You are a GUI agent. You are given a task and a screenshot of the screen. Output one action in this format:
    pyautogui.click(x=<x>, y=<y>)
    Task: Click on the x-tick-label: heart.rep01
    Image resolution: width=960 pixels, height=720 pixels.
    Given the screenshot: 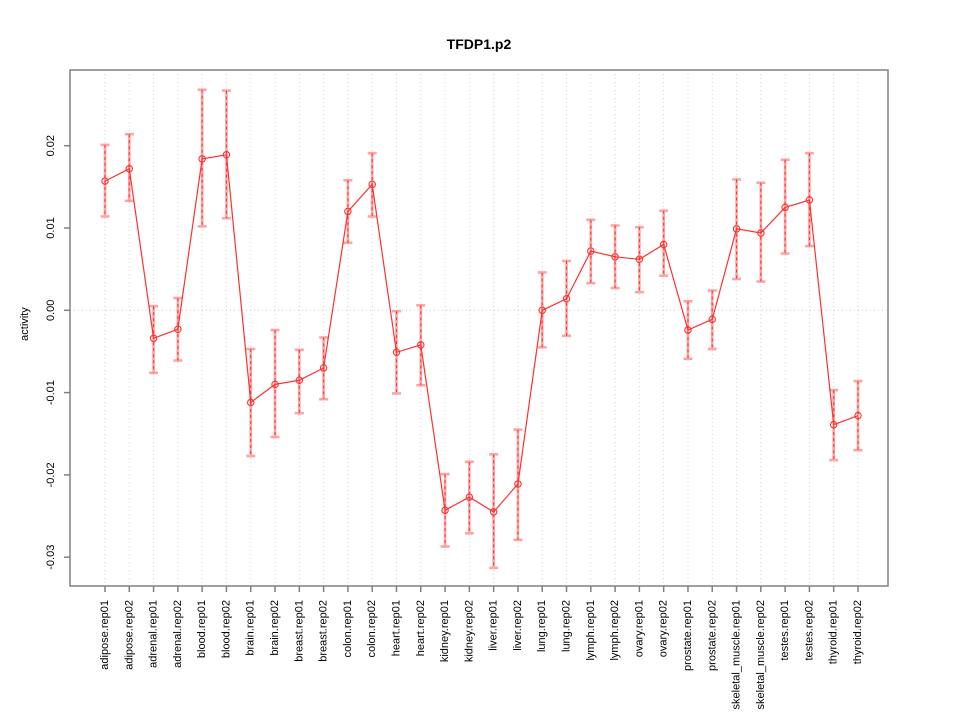 What is the action you would take?
    pyautogui.click(x=396, y=628)
    